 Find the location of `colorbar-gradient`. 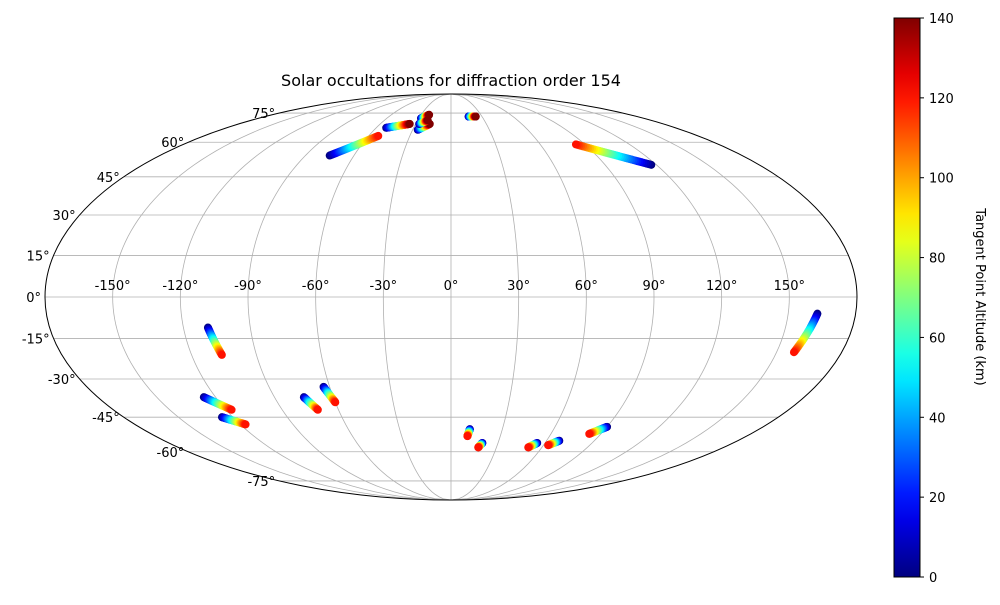

colorbar-gradient is located at coordinates (907, 297).